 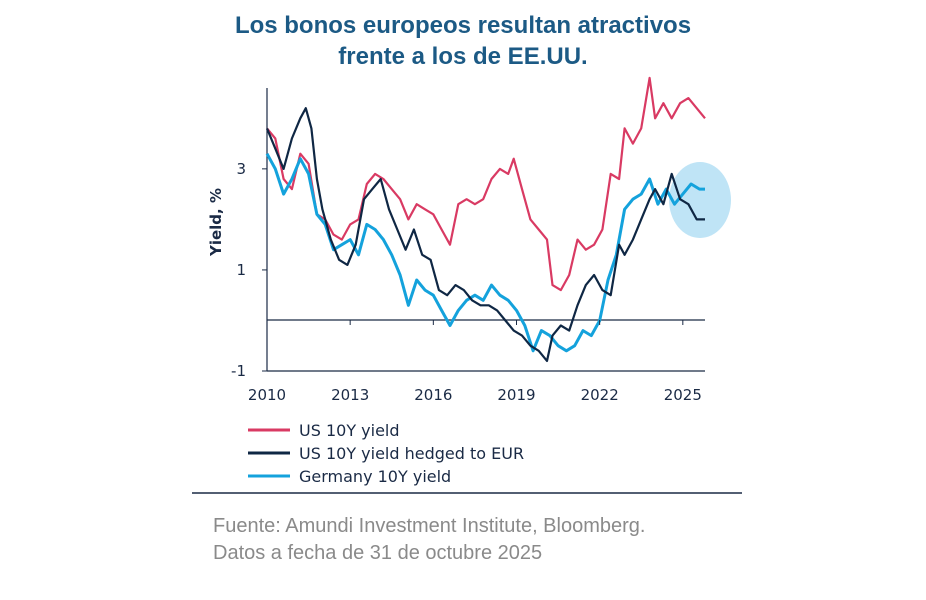 I want to click on source-line-2: Datos a fecha de 31 de octubre 2025, so click(x=378, y=553).